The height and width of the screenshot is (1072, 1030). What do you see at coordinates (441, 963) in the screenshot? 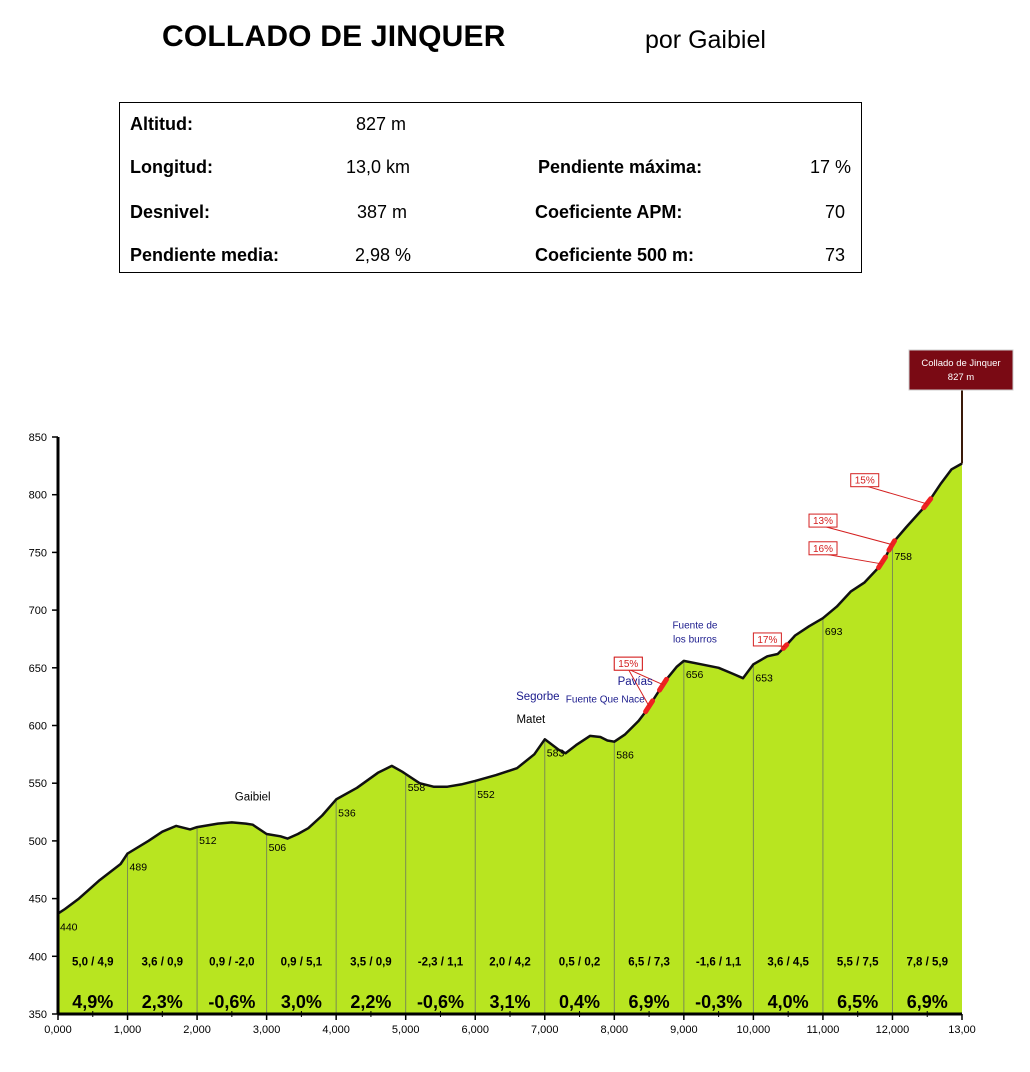
I see `segment-grade-range: -2,3 / 1,1` at bounding box center [441, 963].